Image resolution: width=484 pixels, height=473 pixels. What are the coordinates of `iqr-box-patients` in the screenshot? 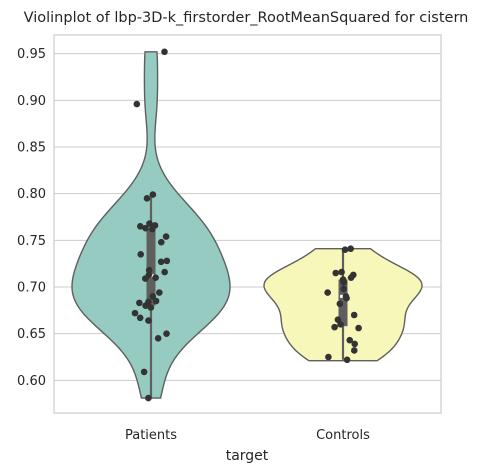 It's located at (151, 267).